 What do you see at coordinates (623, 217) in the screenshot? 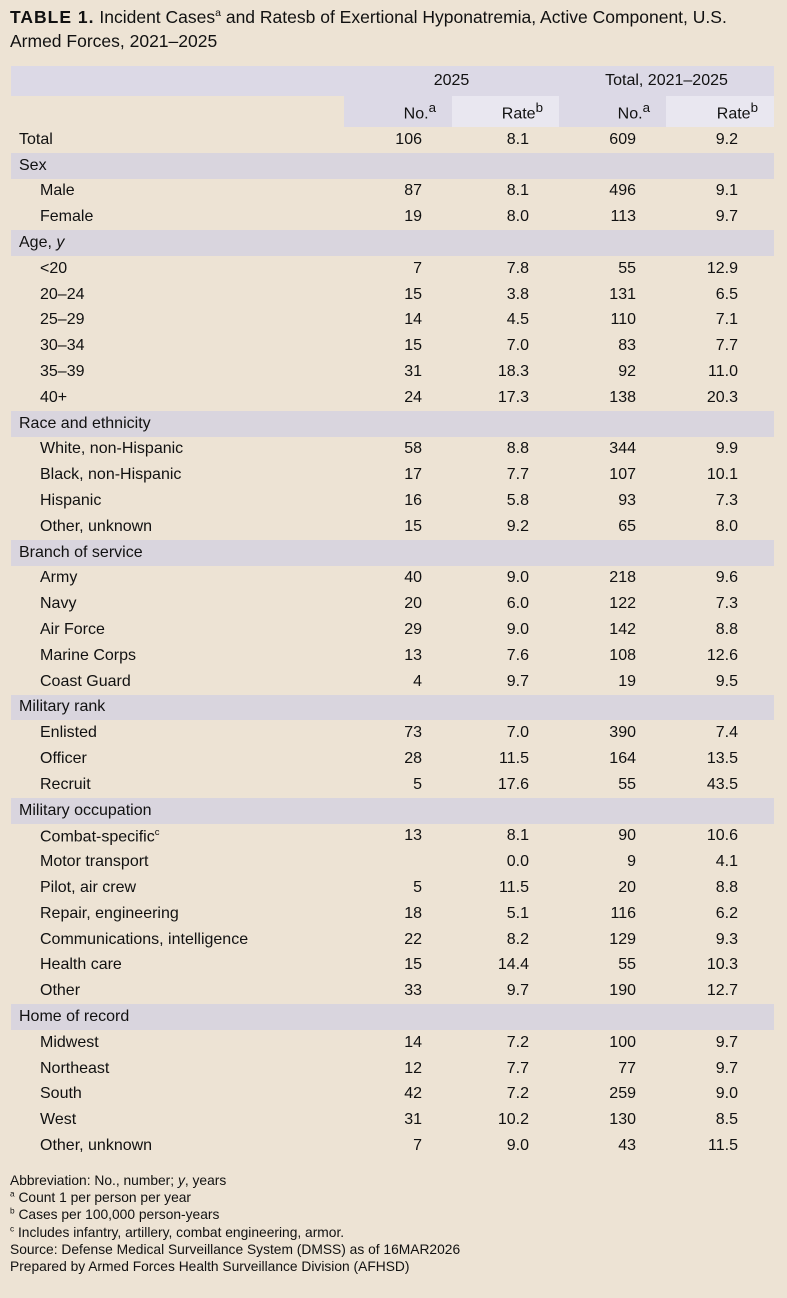
I see `cell-no-total: 113` at bounding box center [623, 217].